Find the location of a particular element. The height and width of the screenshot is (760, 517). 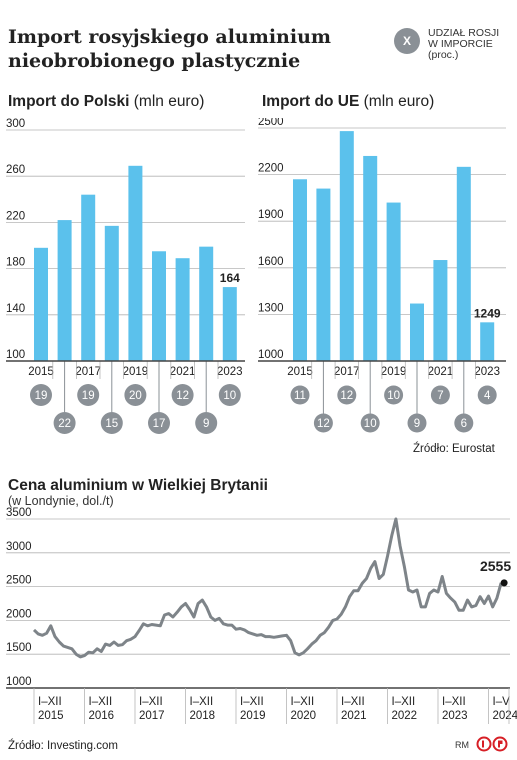

price-x-tick-bottom: 2016 is located at coordinates (102, 716).